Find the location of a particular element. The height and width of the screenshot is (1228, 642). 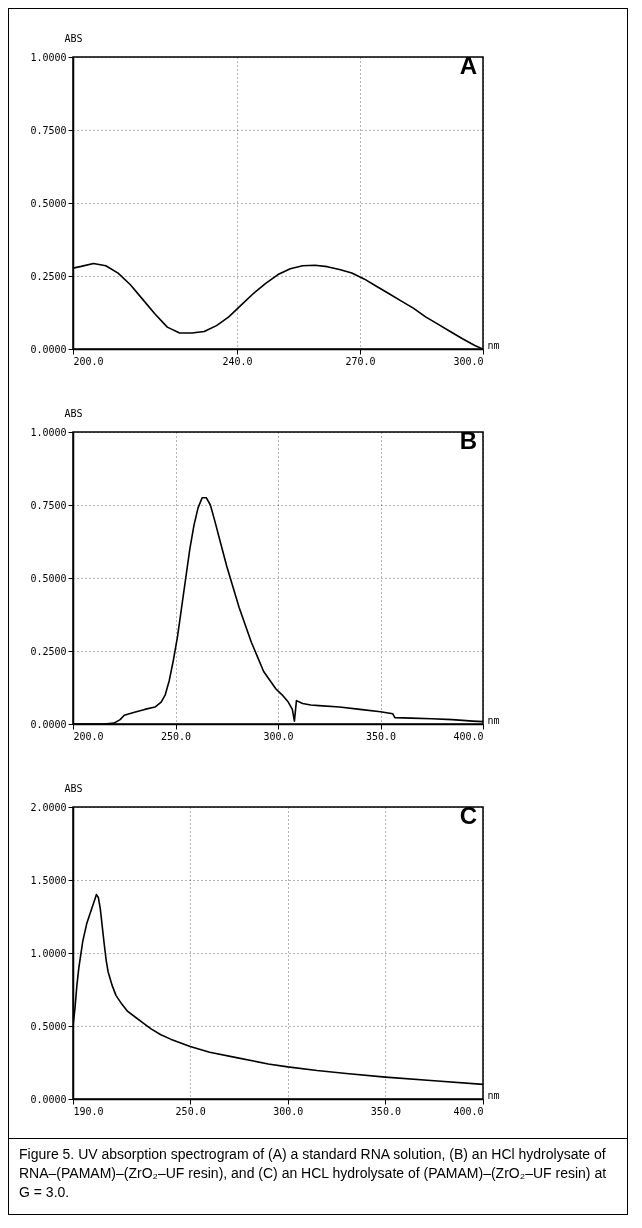

chart-title: C is located at coordinates (468, 815).